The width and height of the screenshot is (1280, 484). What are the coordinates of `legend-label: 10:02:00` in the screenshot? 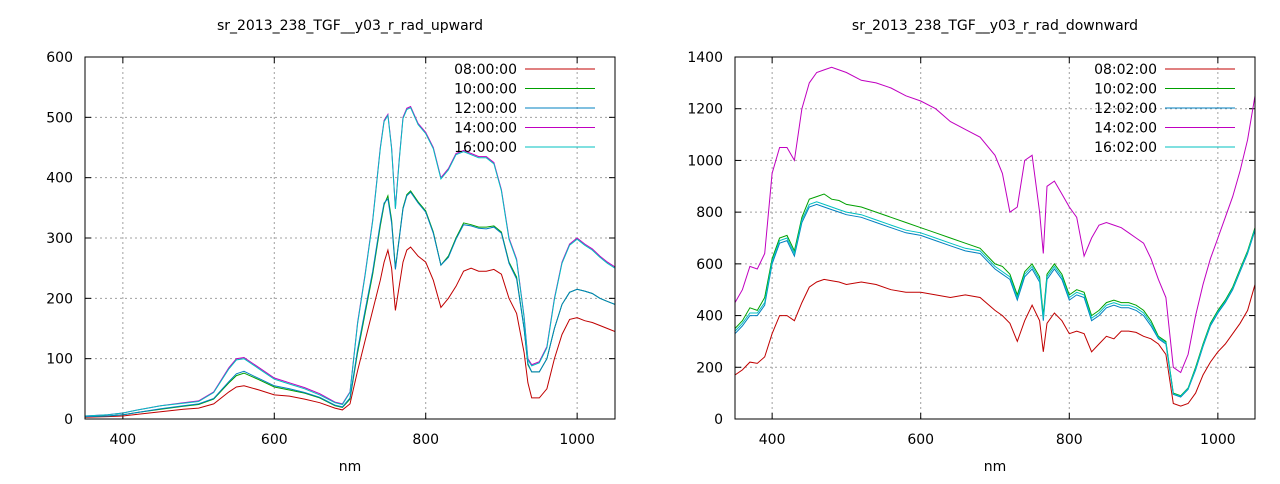 It's located at (1125, 90).